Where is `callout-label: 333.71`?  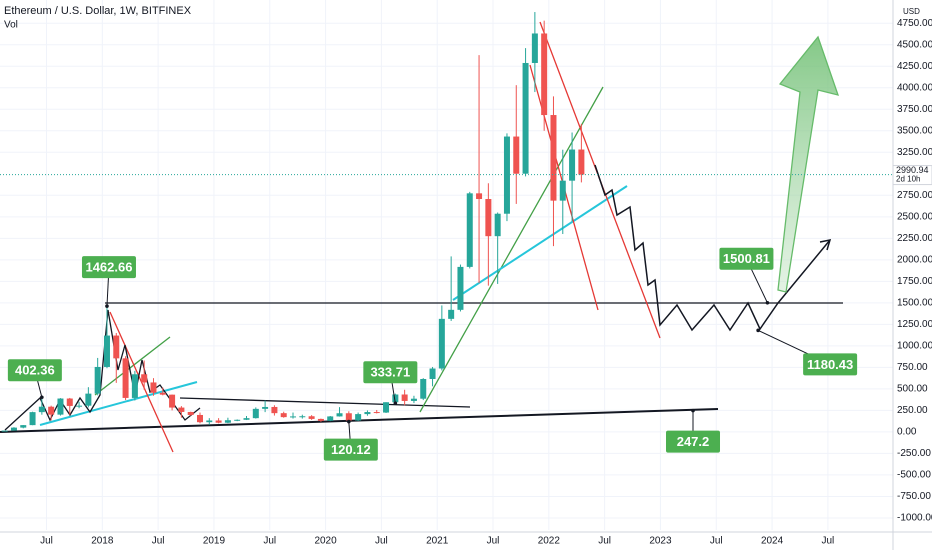
callout-label: 333.71 is located at coordinates (390, 372).